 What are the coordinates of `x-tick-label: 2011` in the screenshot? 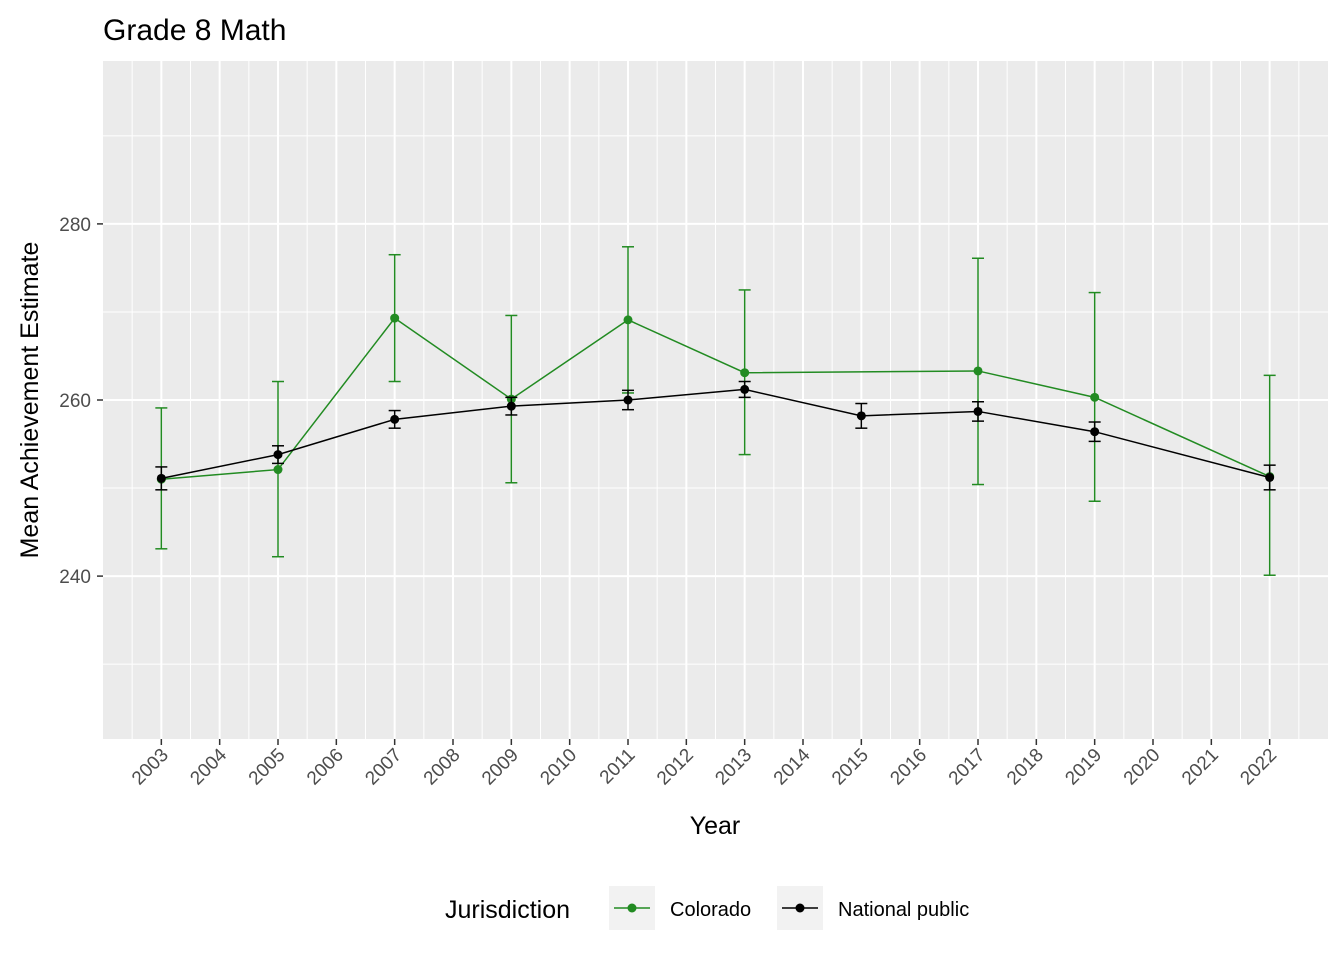 It's located at (618, 767).